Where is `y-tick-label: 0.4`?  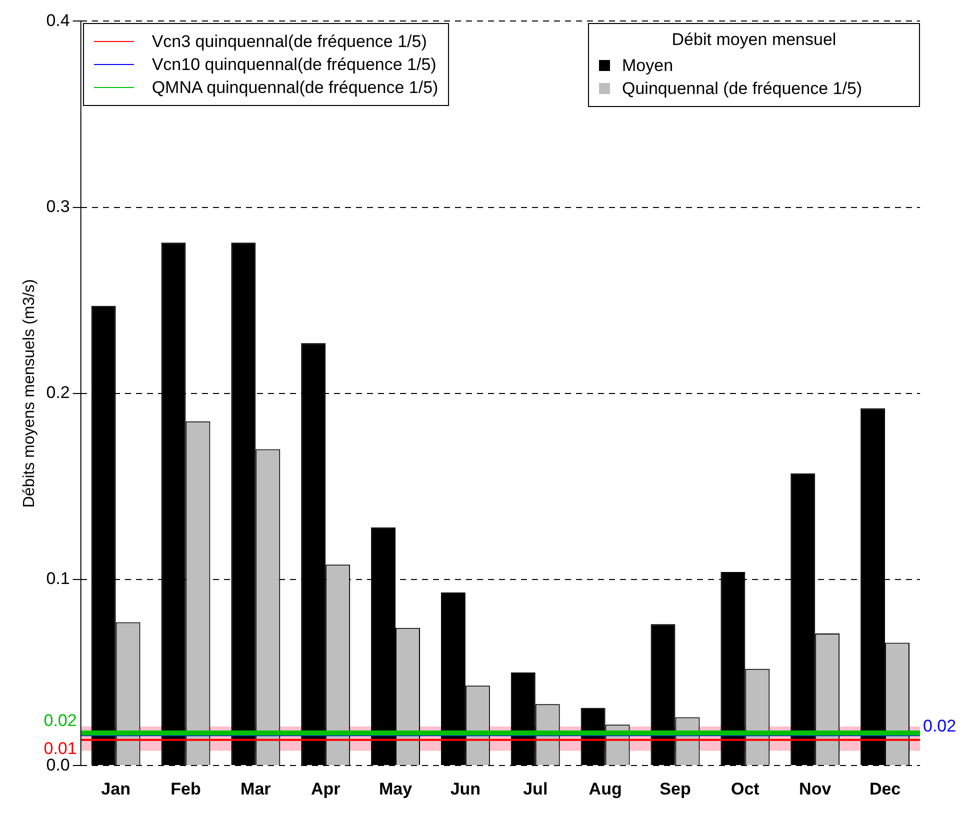 y-tick-label: 0.4 is located at coordinates (58, 20).